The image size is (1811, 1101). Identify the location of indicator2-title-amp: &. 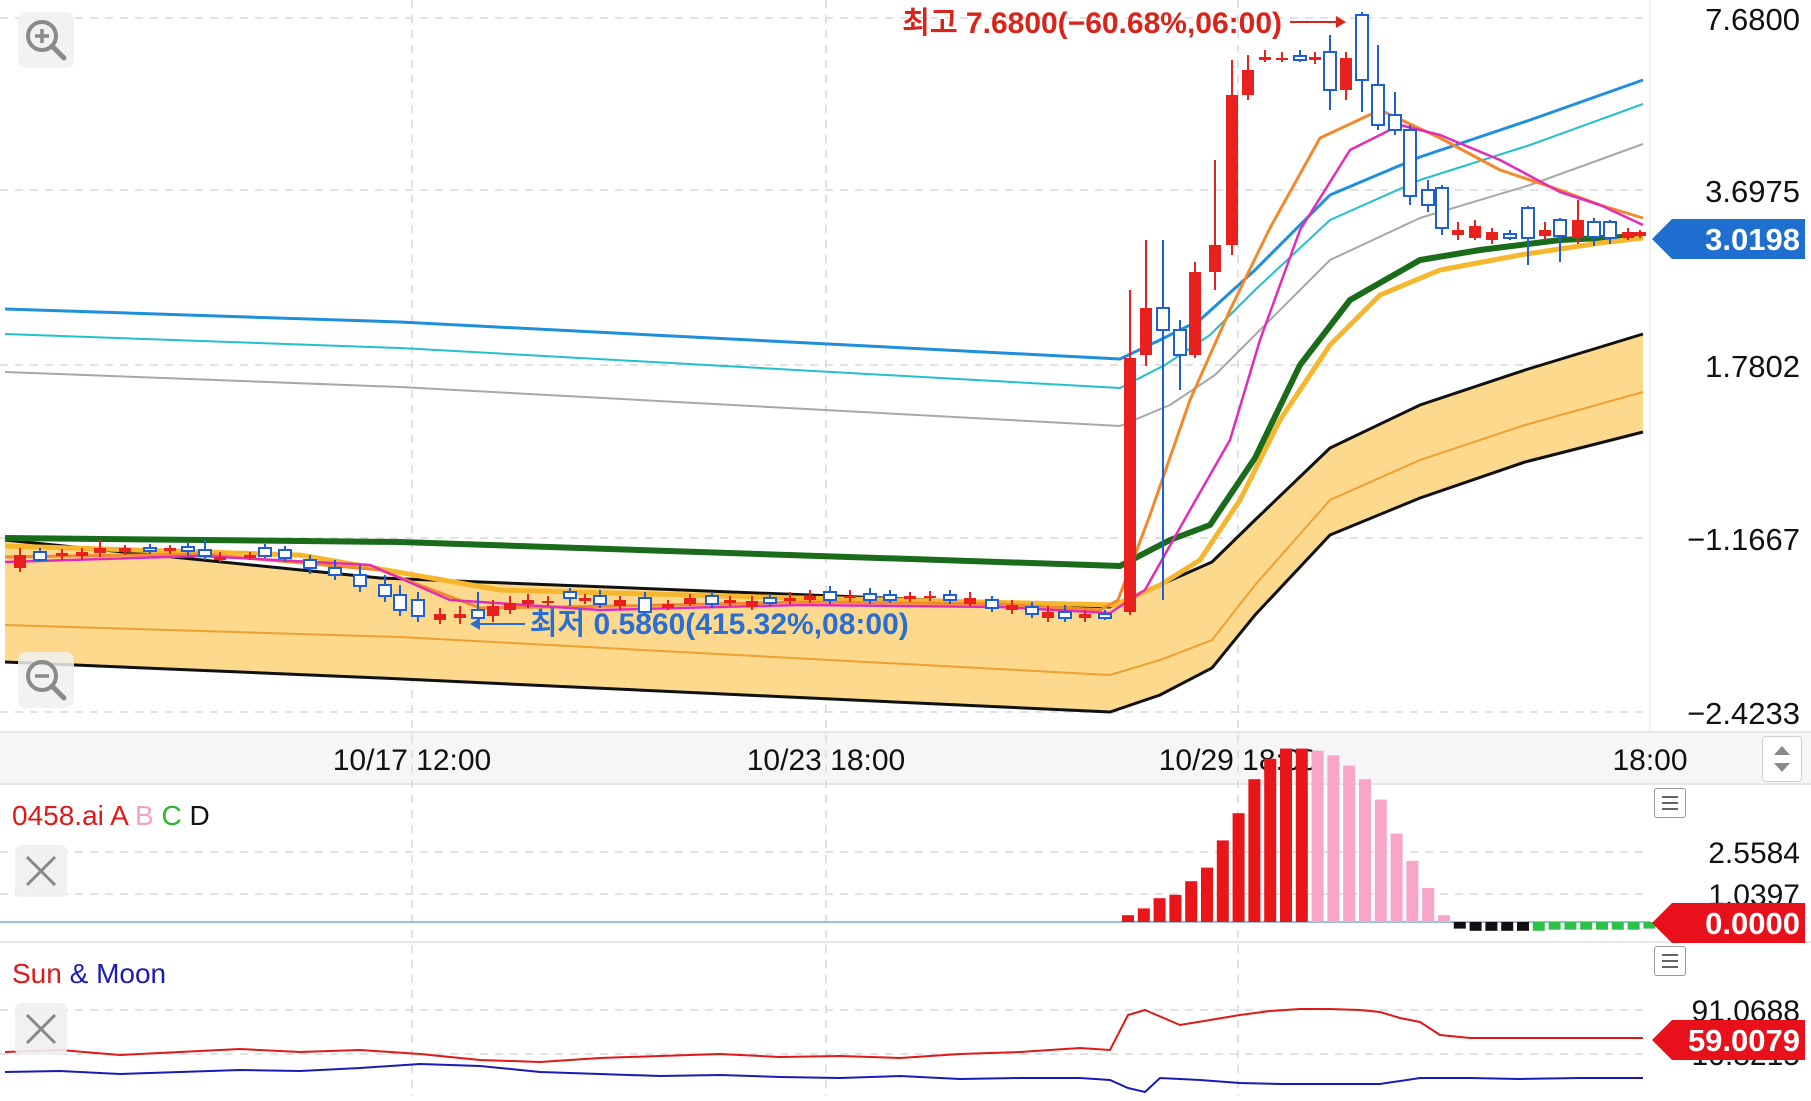
(79, 973).